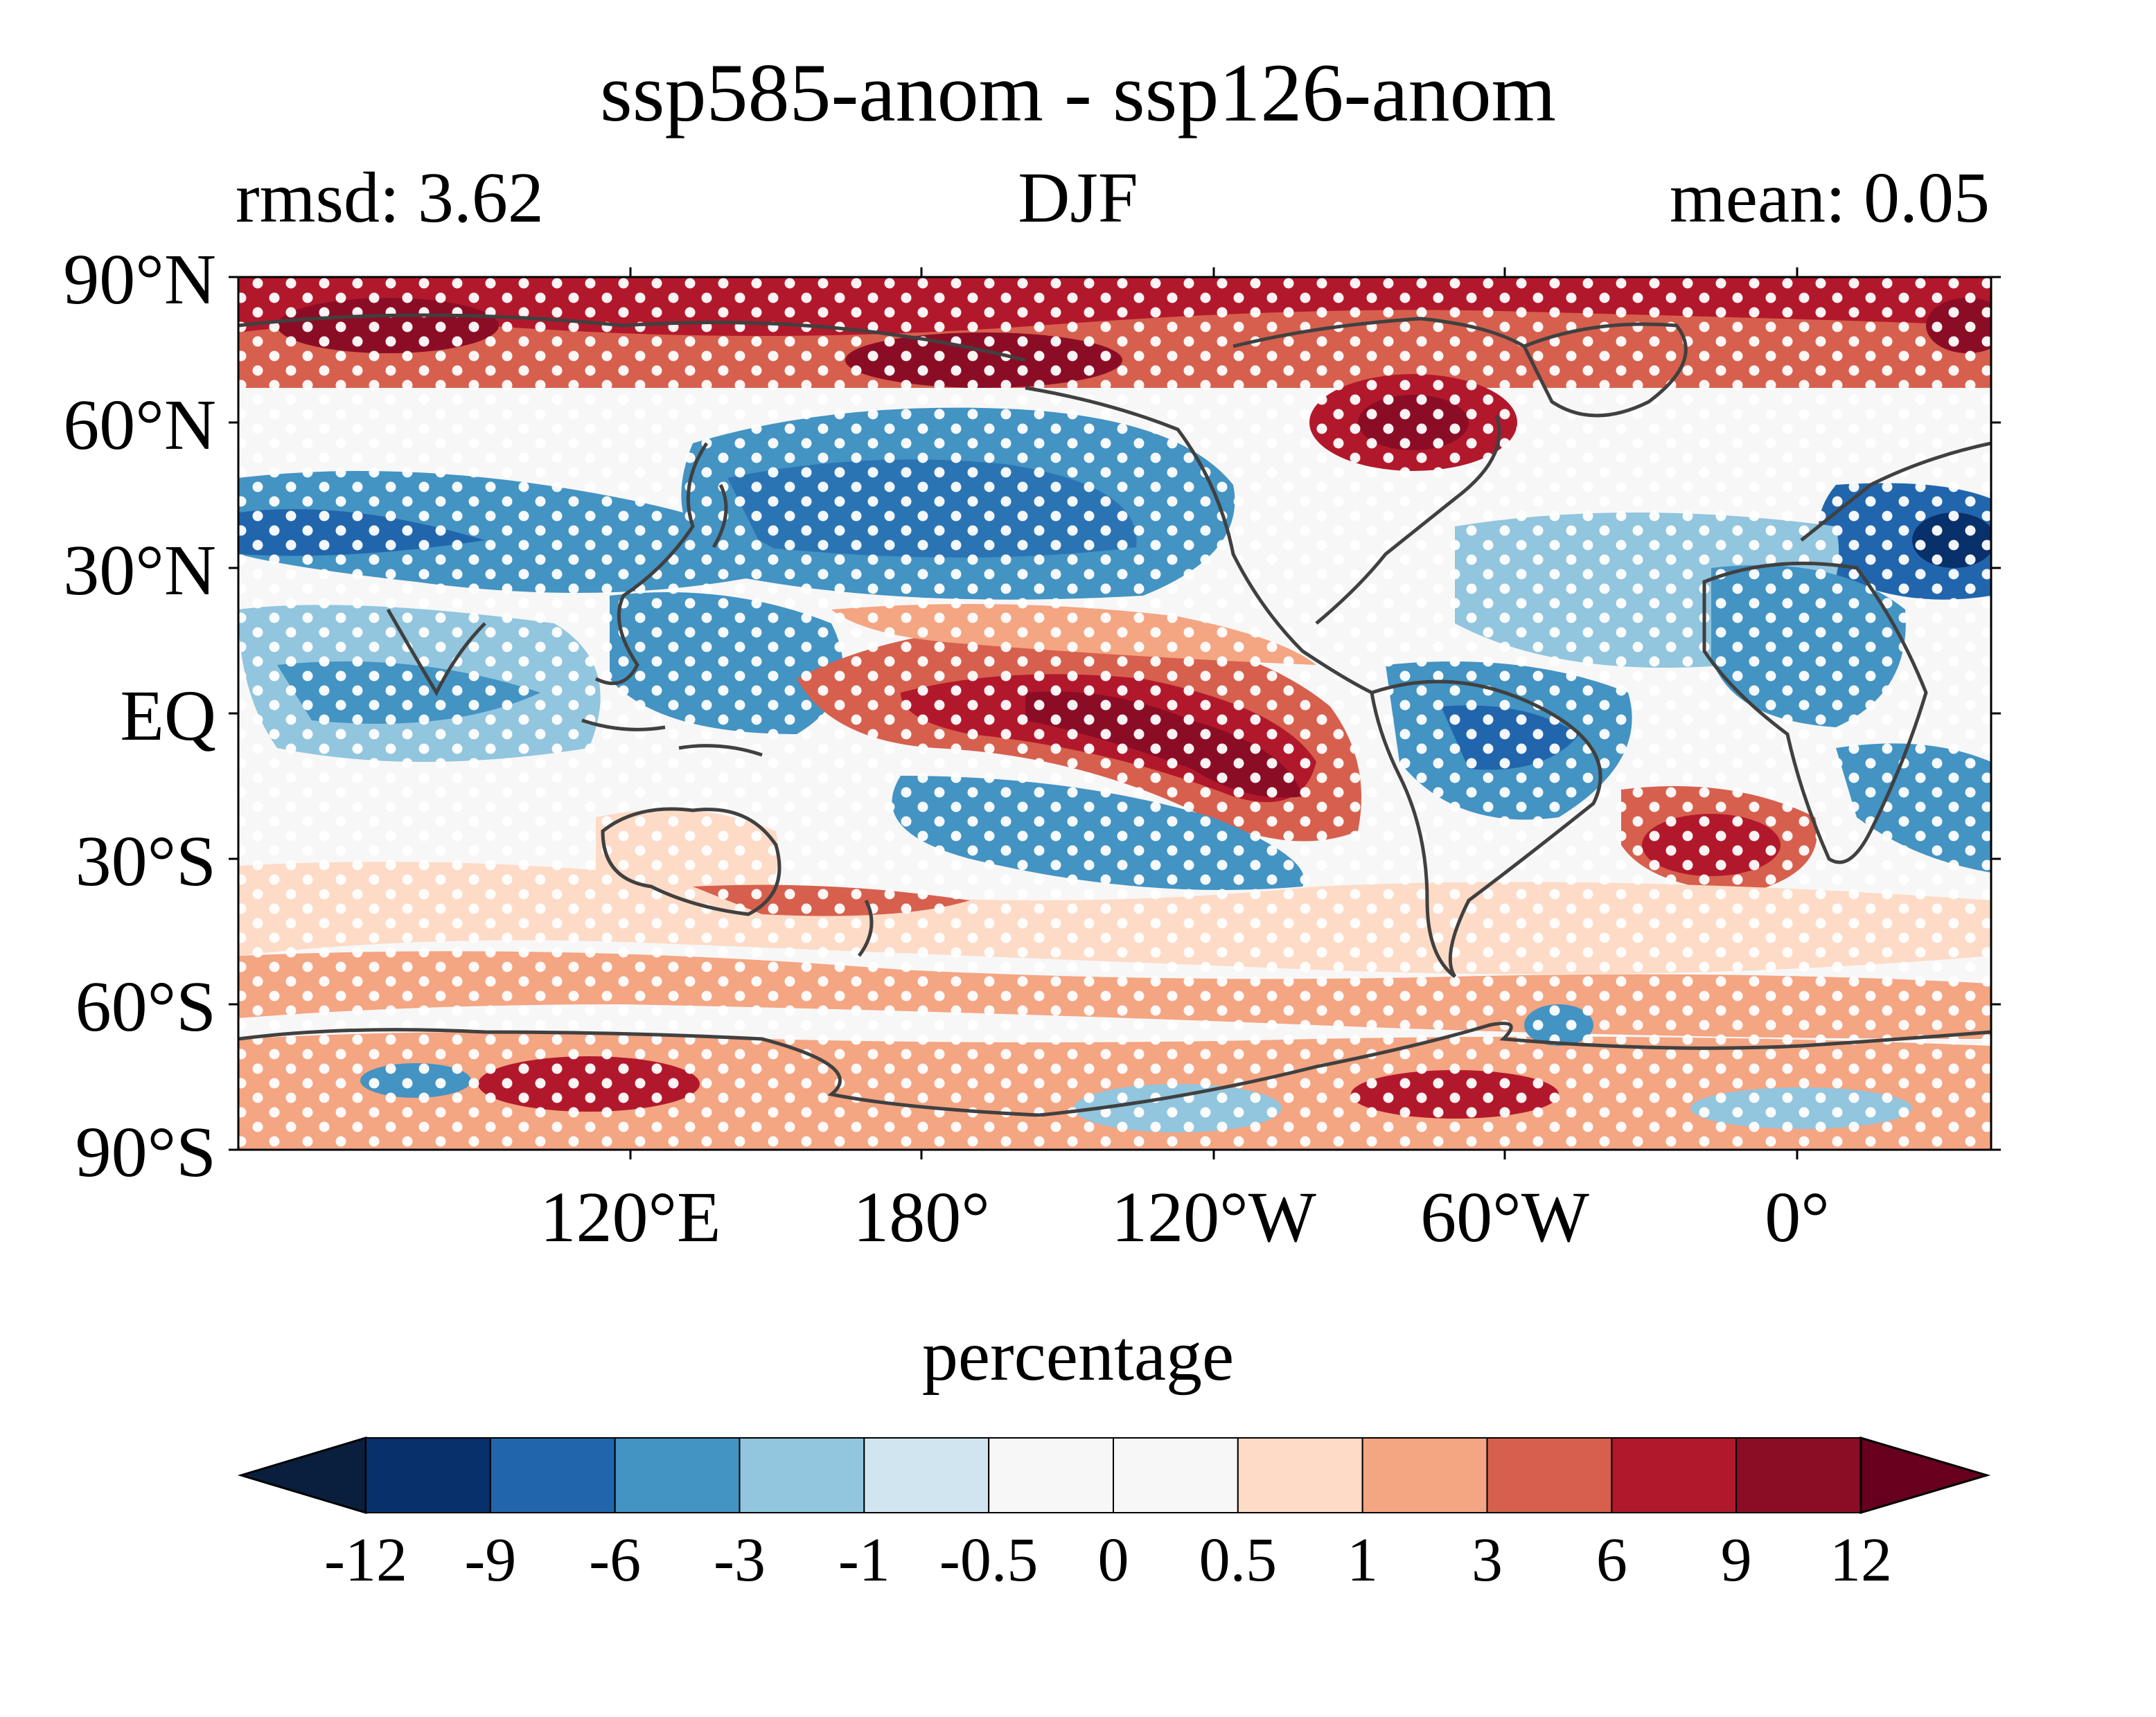 This screenshot has height=1717, width=2156. Describe the element at coordinates (145, 1152) in the screenshot. I see `lat-label-90s: 90°S` at that location.